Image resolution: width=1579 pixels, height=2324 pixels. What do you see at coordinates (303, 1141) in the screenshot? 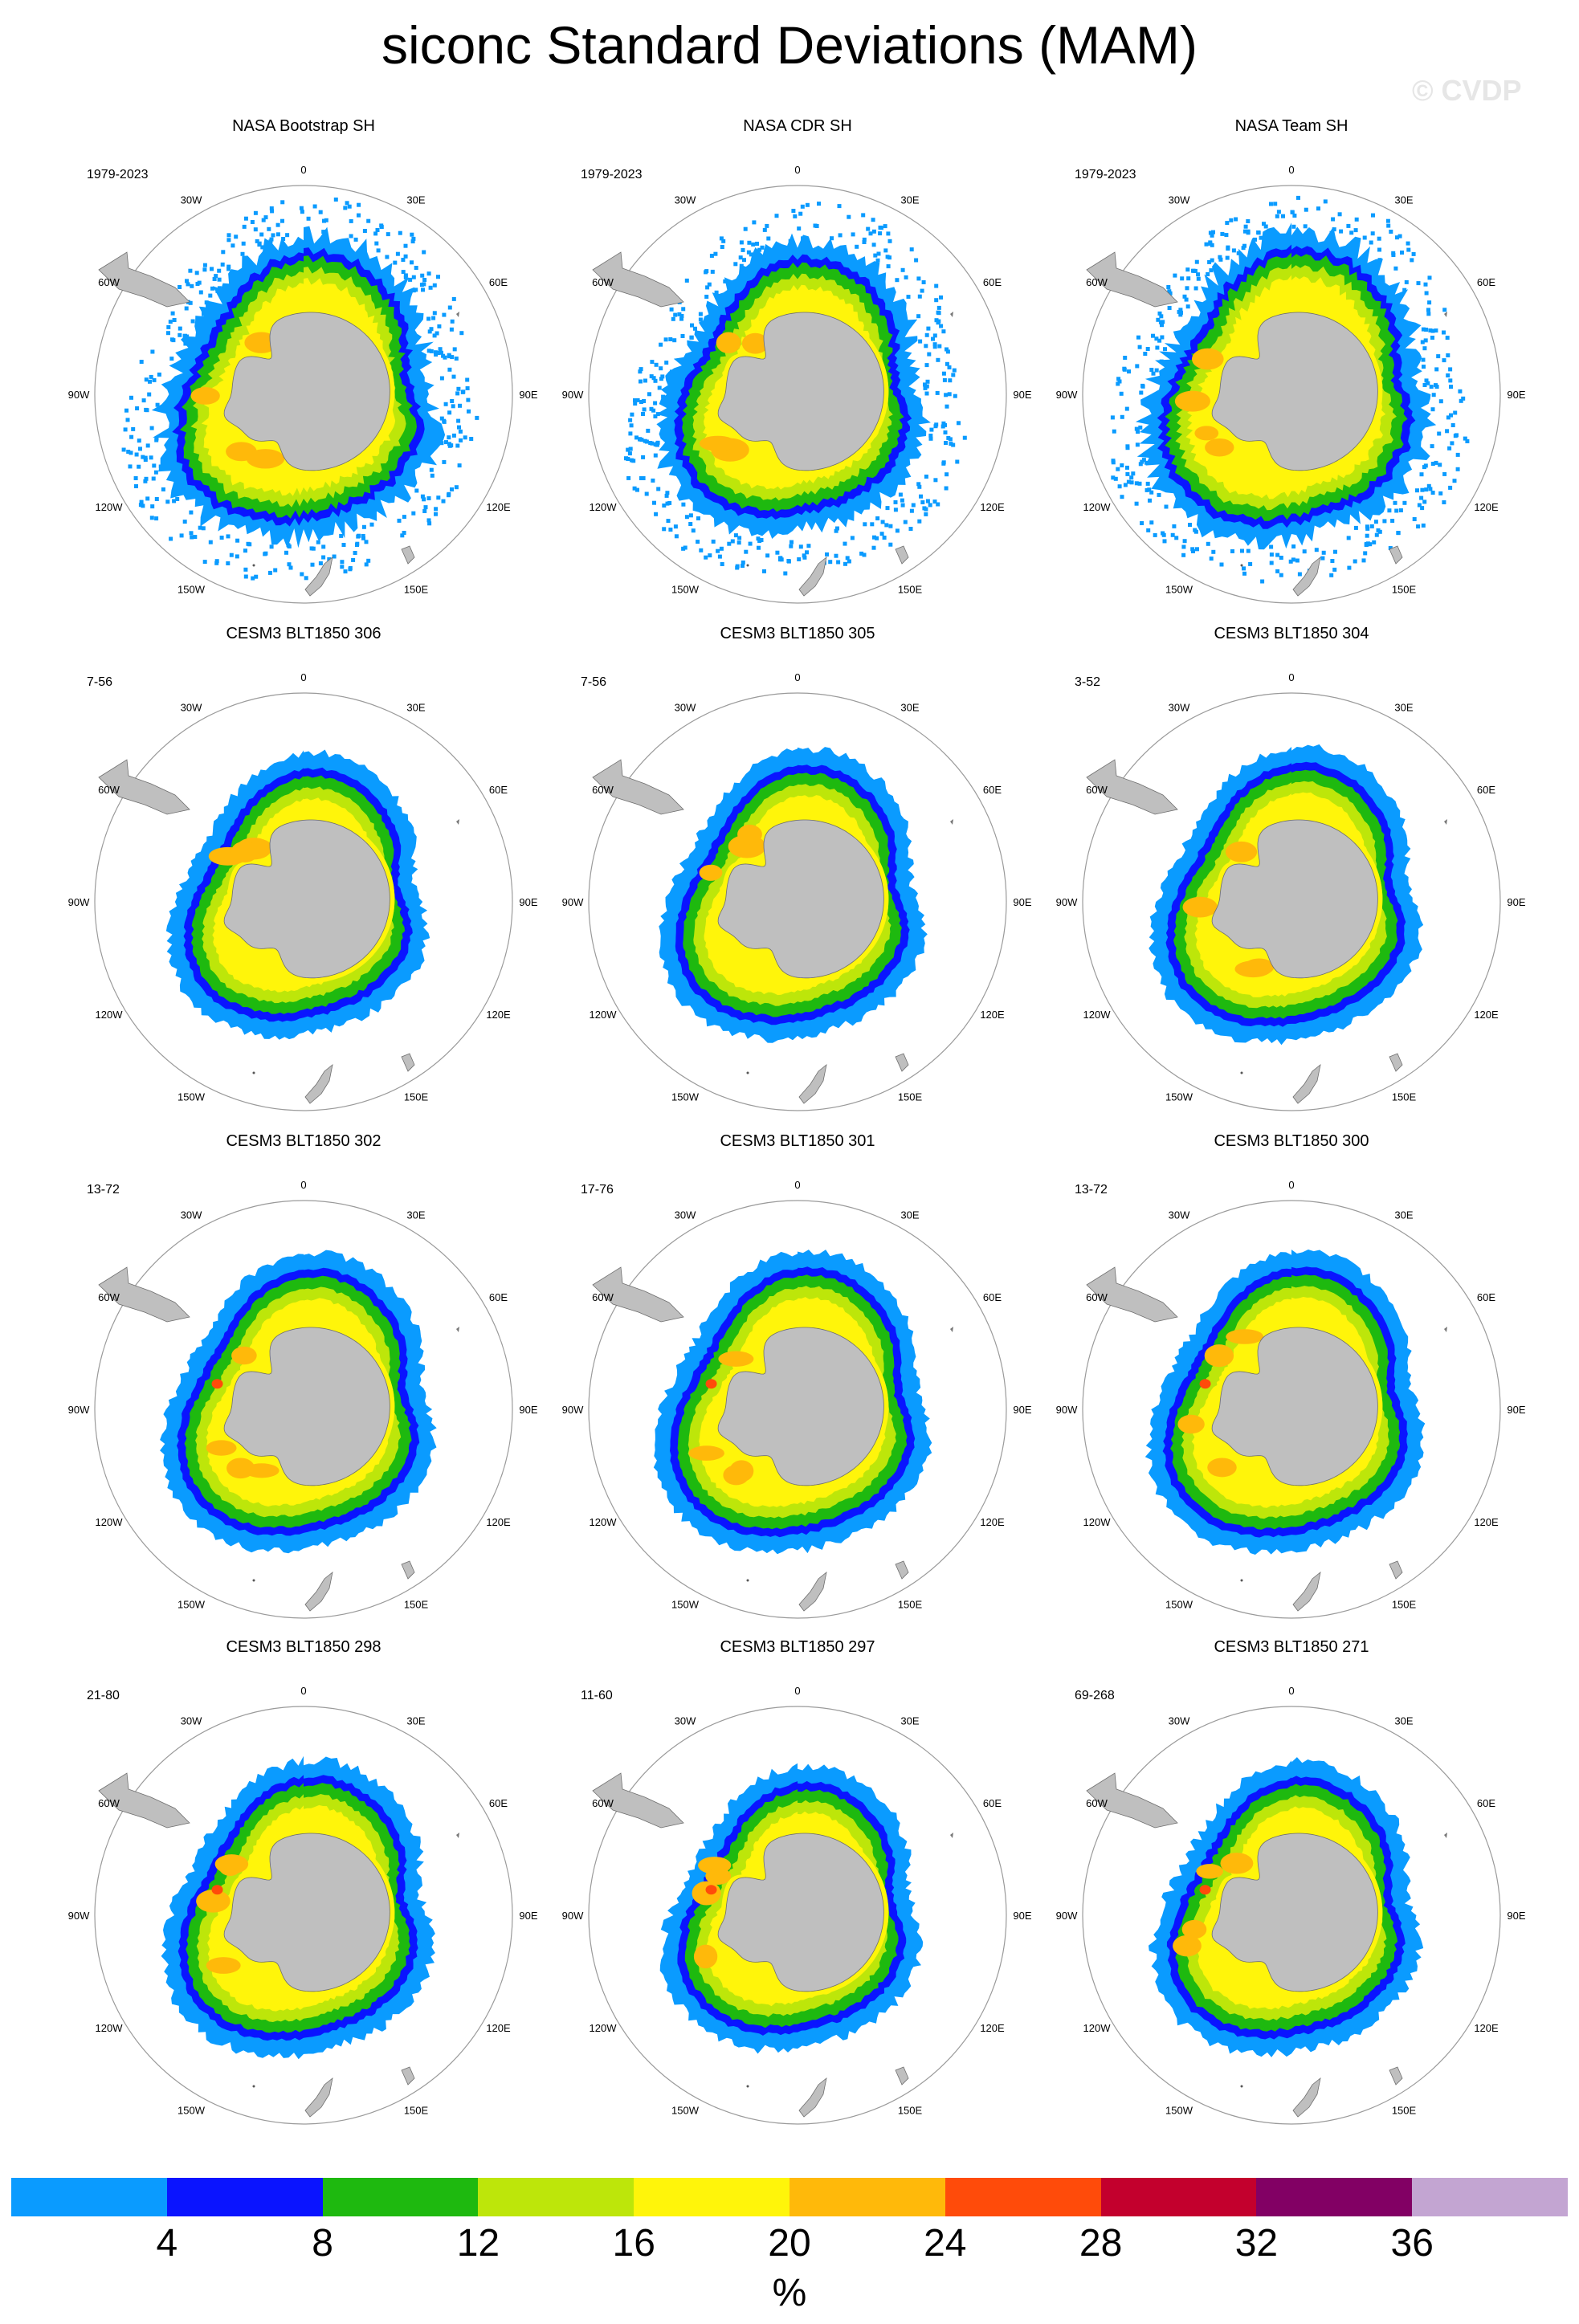
I see `panel-title: CESM3 BLT1850 302` at bounding box center [303, 1141].